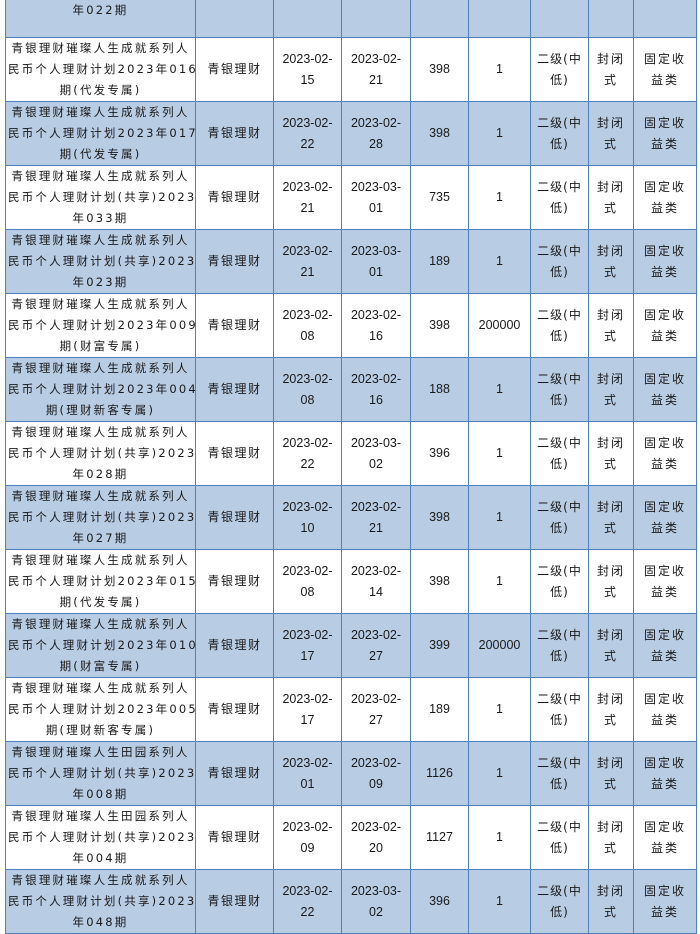 This screenshot has height=934, width=700. What do you see at coordinates (100, 90) in the screenshot?
I see `product-name-line: 期(代发专属)` at bounding box center [100, 90].